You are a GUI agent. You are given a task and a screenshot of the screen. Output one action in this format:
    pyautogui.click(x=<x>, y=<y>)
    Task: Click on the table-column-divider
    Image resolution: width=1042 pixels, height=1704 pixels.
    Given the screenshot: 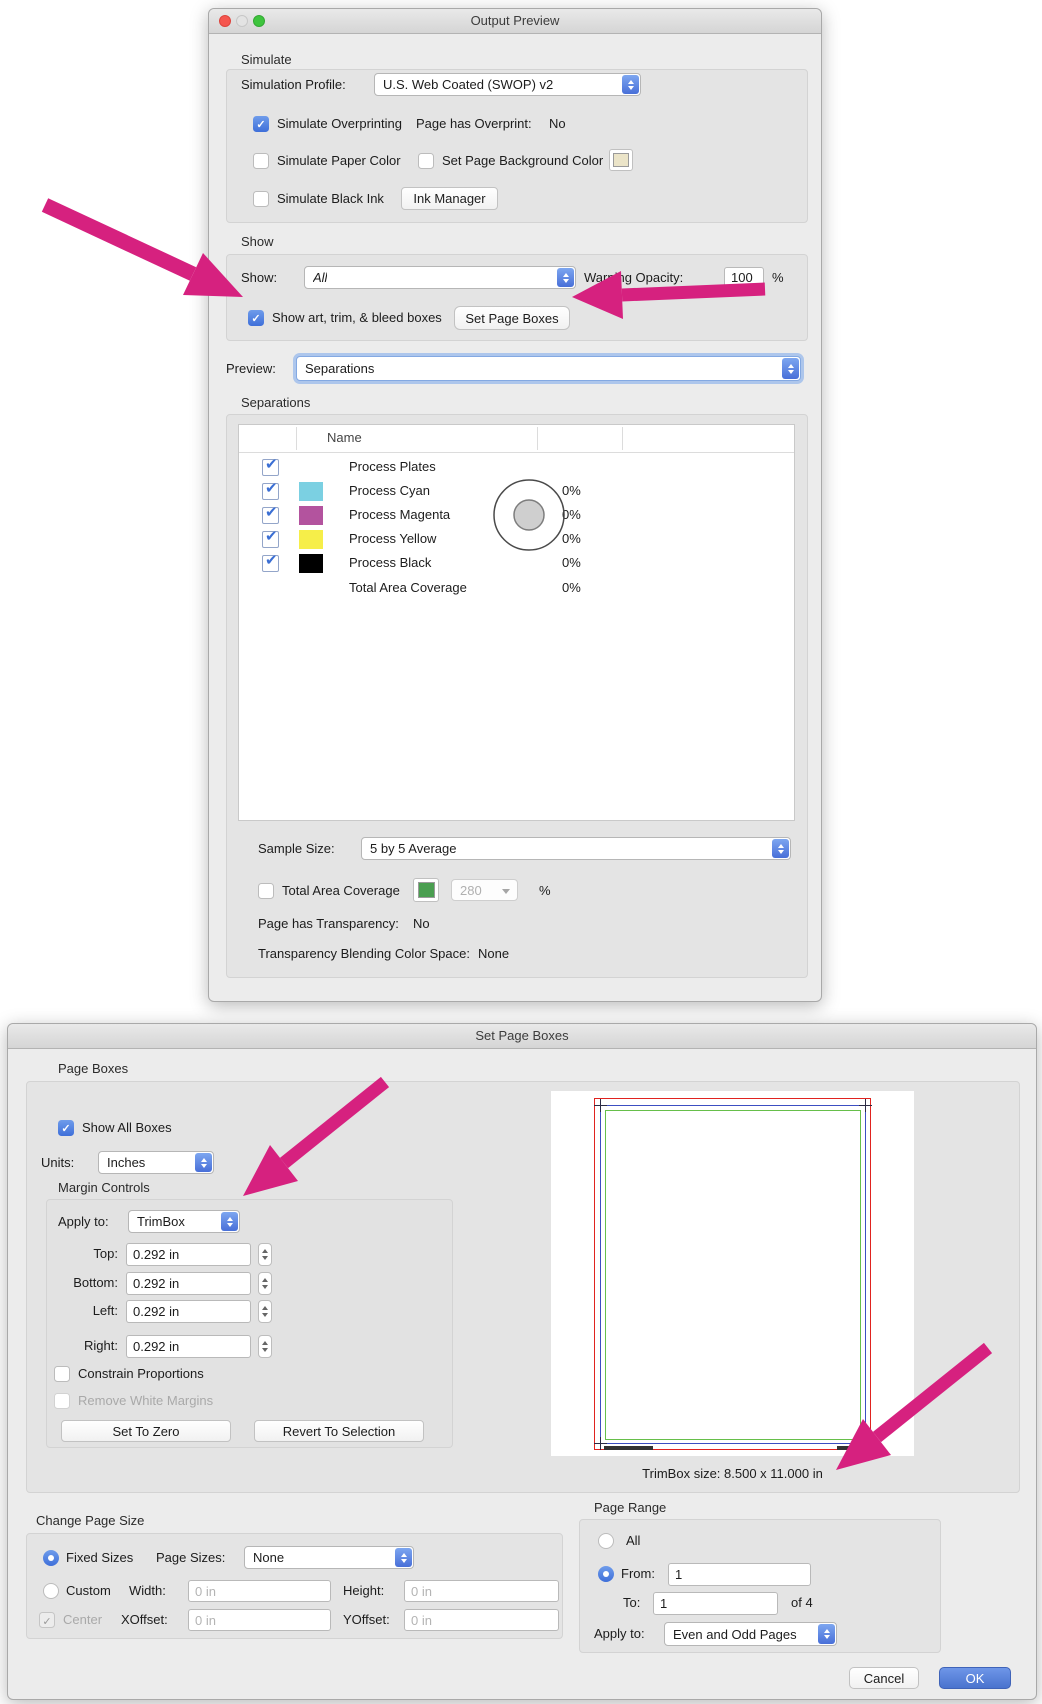 What is the action you would take?
    pyautogui.click(x=537, y=438)
    